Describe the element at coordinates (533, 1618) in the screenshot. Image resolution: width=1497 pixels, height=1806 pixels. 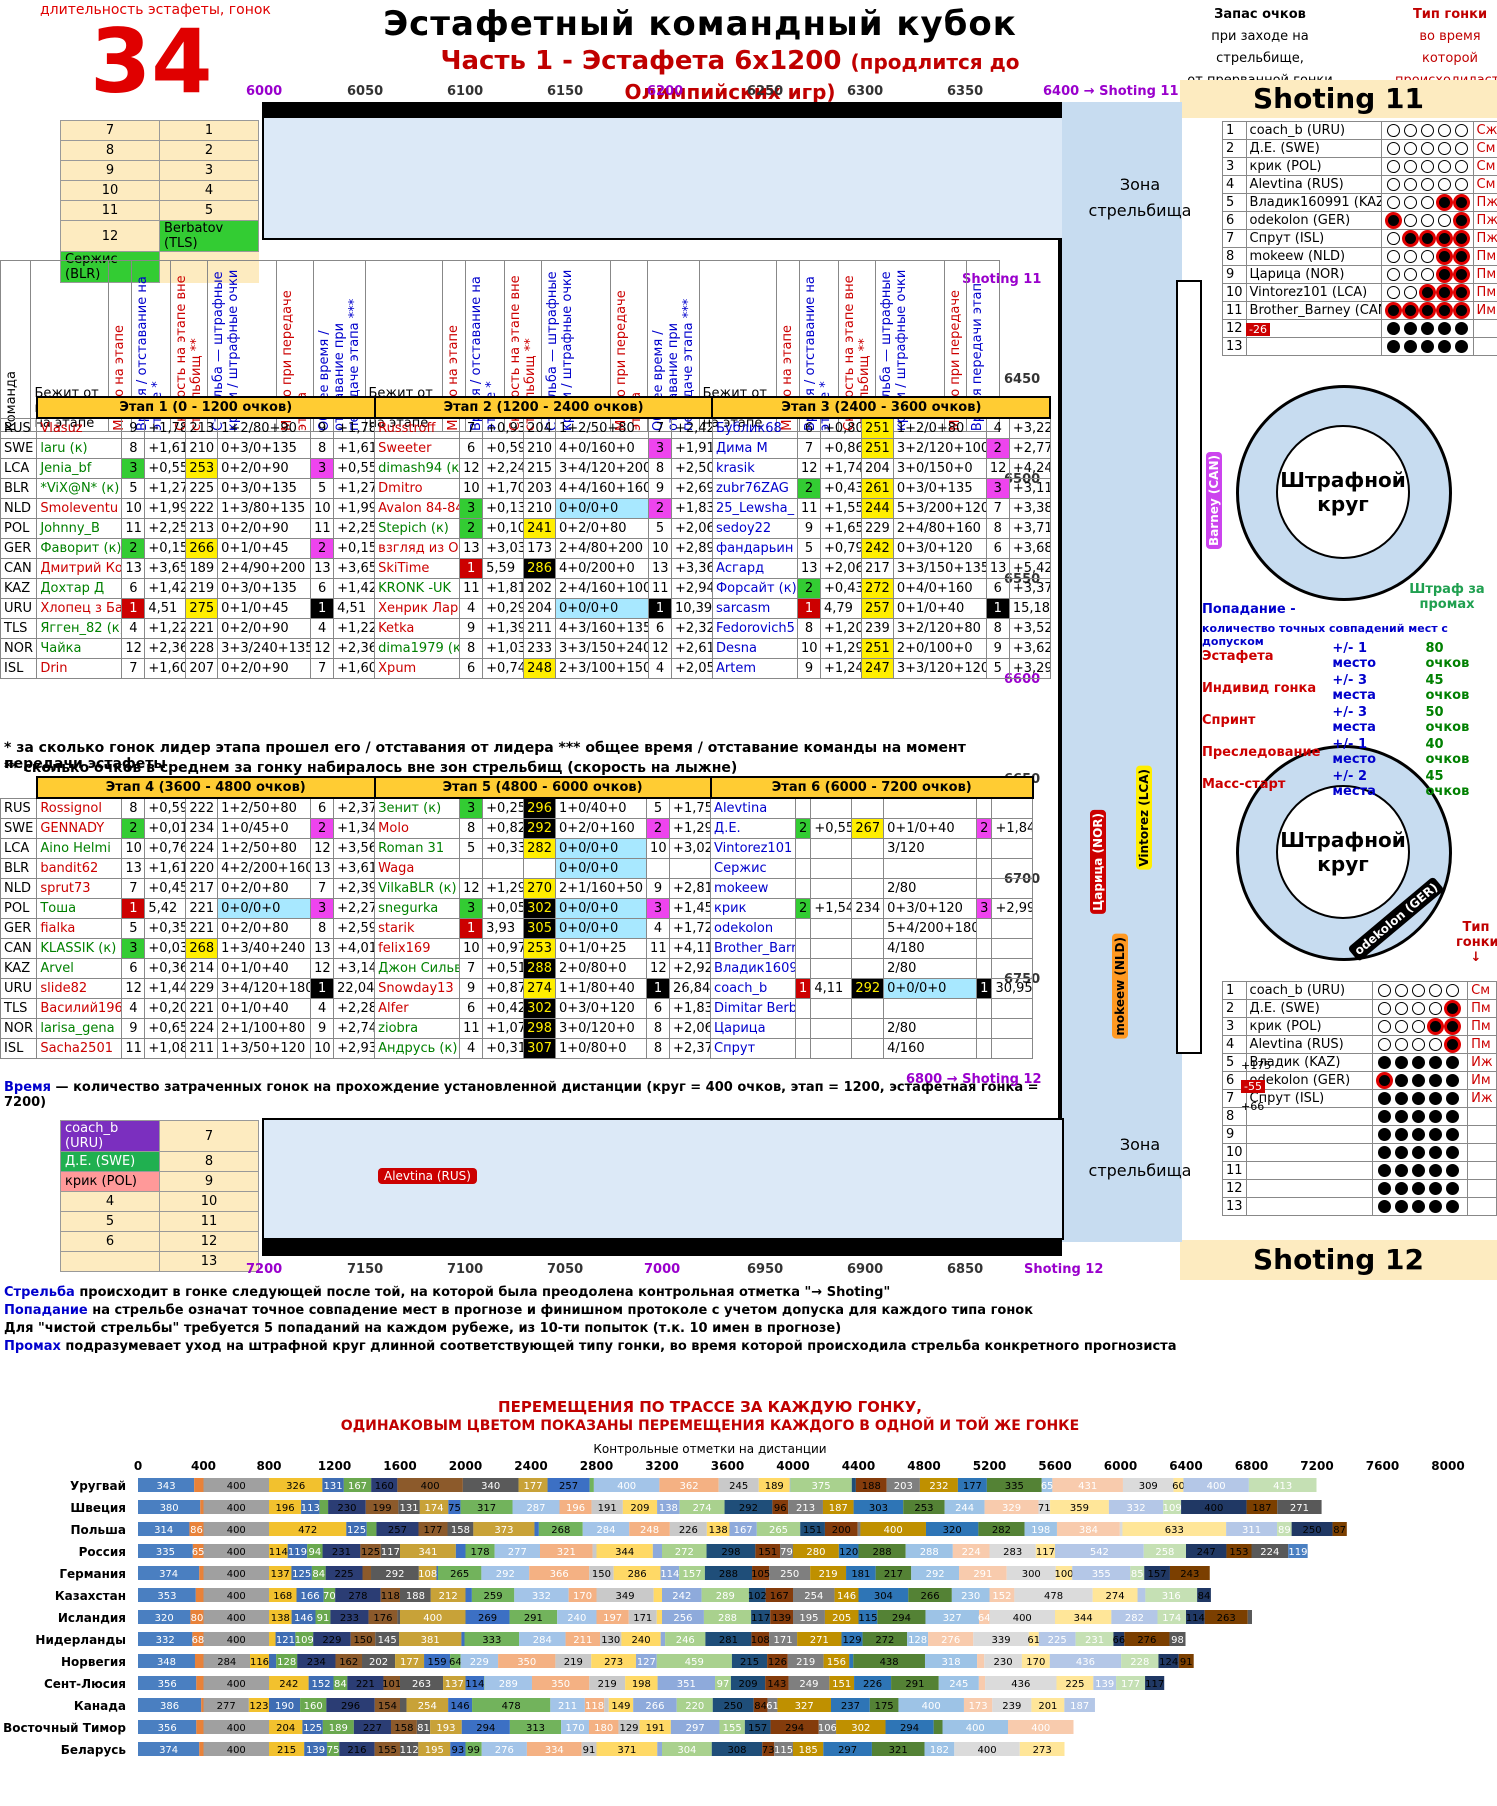
I see `bar-segment-label: 291` at that location.